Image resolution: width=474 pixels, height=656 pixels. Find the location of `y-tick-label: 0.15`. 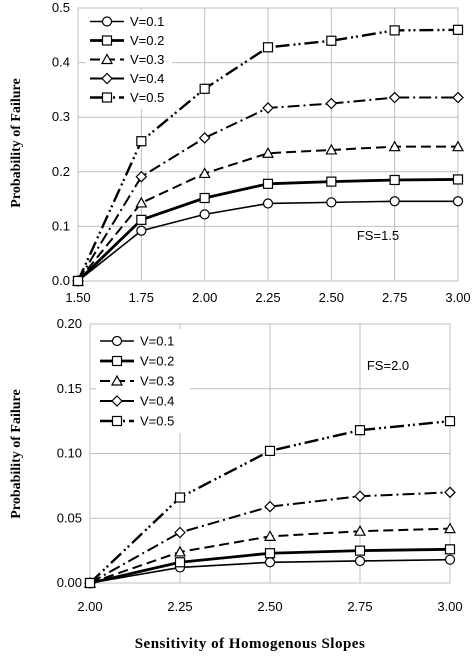

y-tick-label: 0.15 is located at coordinates (69, 388).